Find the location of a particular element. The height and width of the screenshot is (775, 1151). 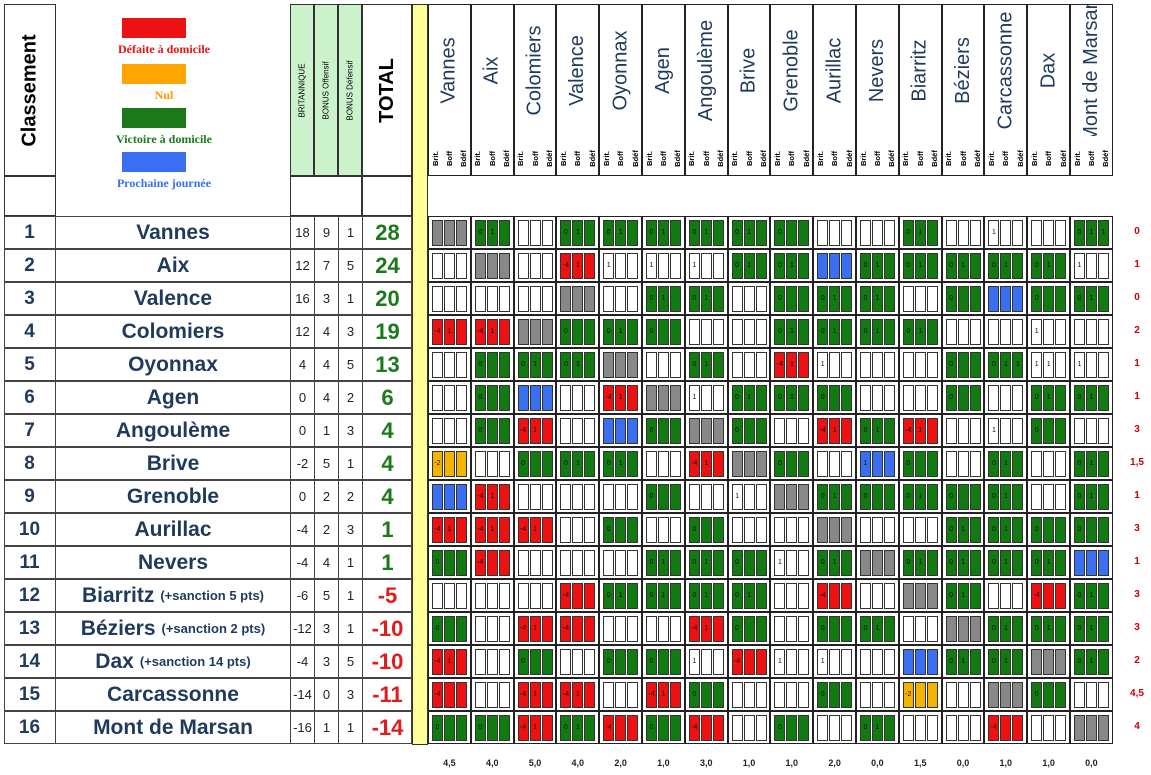

column-header-text: Béziers is located at coordinates (962, 70).